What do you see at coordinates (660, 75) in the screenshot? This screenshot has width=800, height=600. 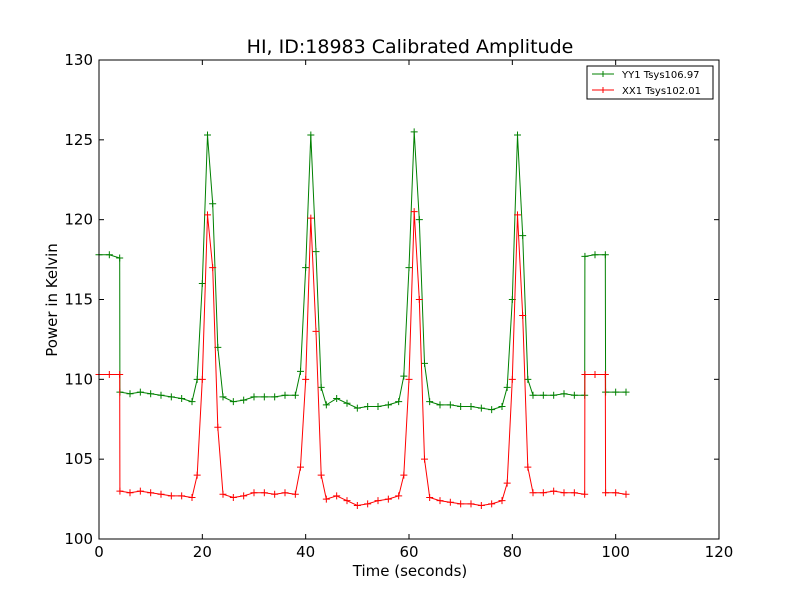 I see `legend-label-yy1: YY1 Tsys106.97` at bounding box center [660, 75].